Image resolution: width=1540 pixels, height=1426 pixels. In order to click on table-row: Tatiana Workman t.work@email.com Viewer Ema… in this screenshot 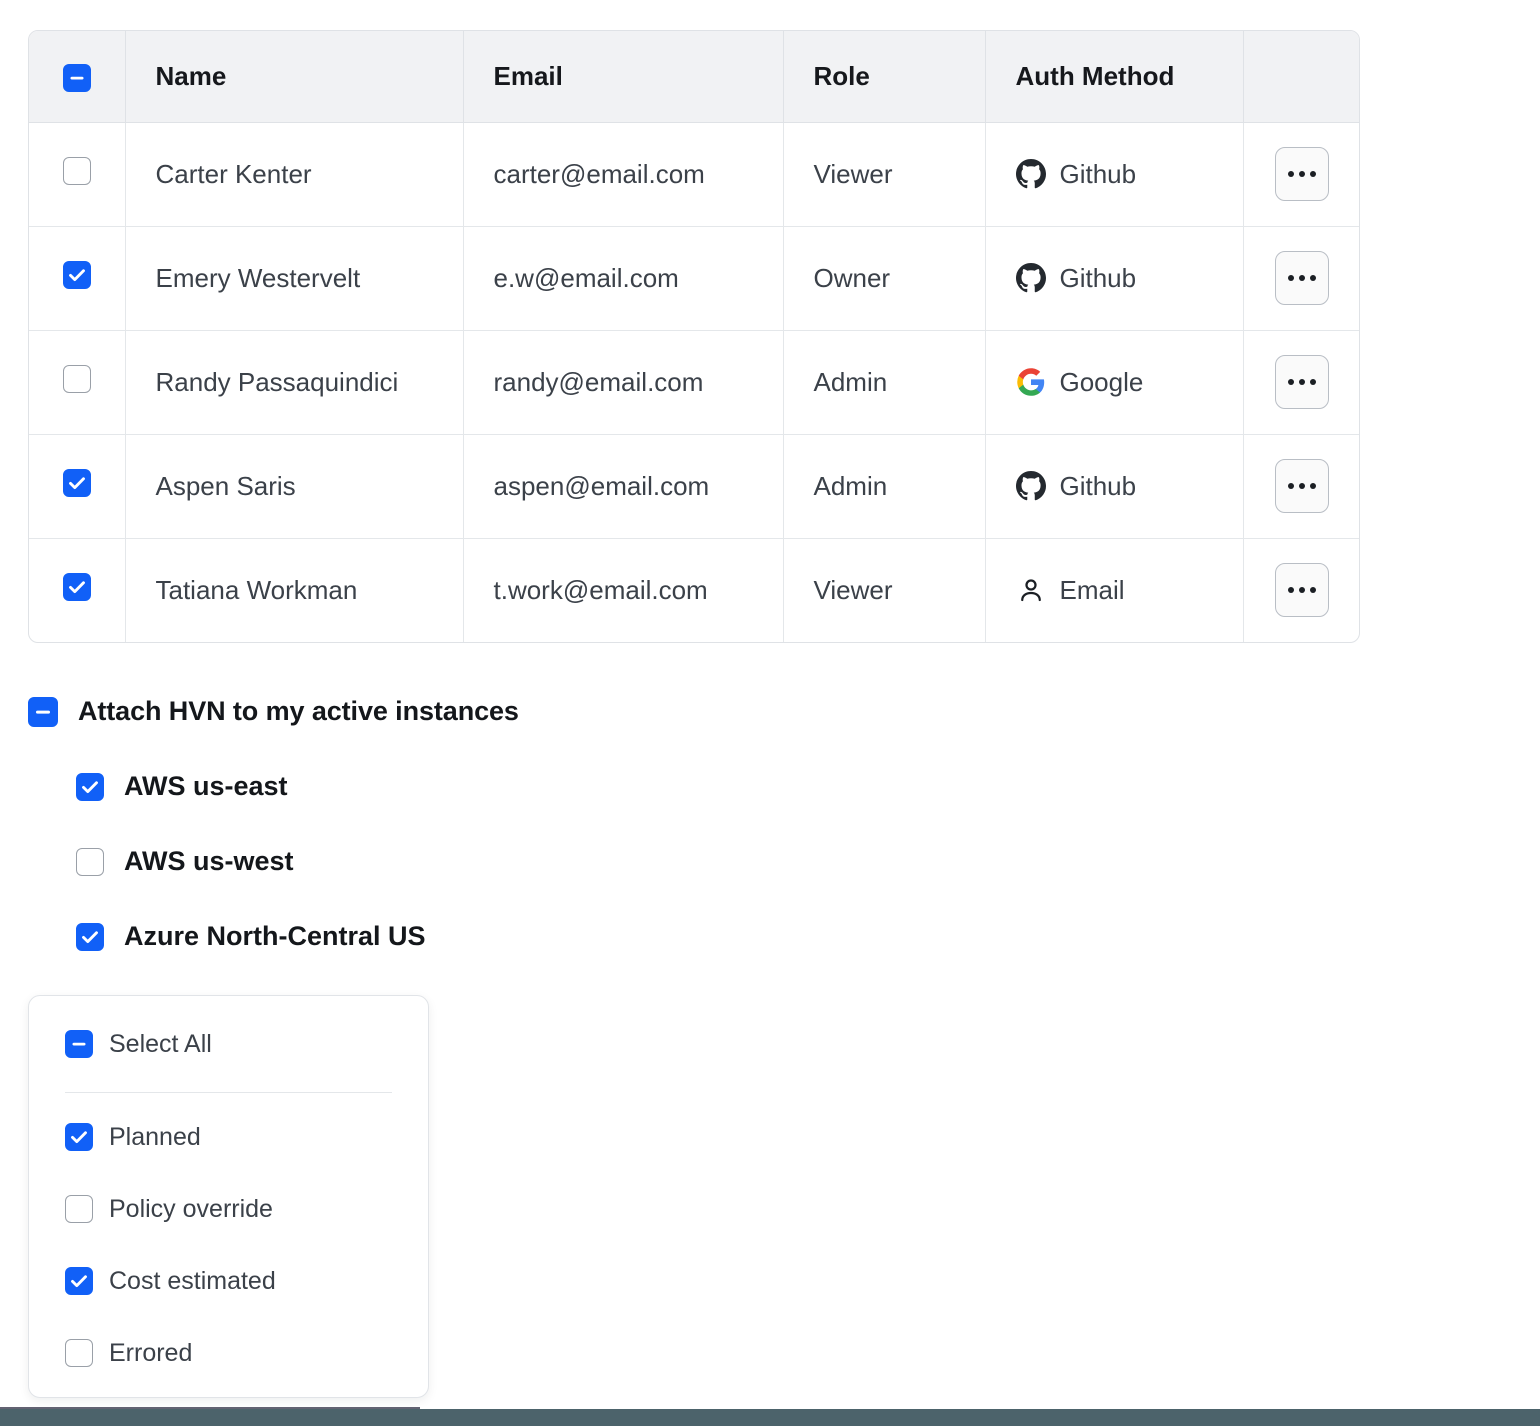, I will do `click(694, 590)`.